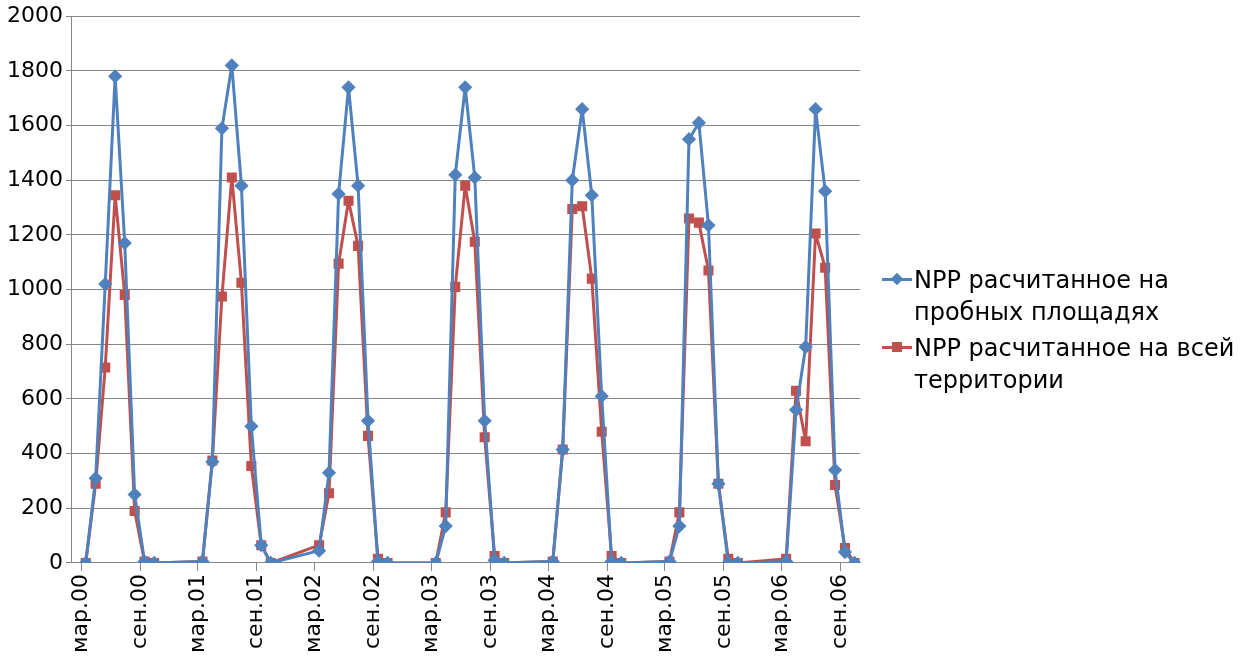  I want to click on y-tick-label: 600, so click(41, 397).